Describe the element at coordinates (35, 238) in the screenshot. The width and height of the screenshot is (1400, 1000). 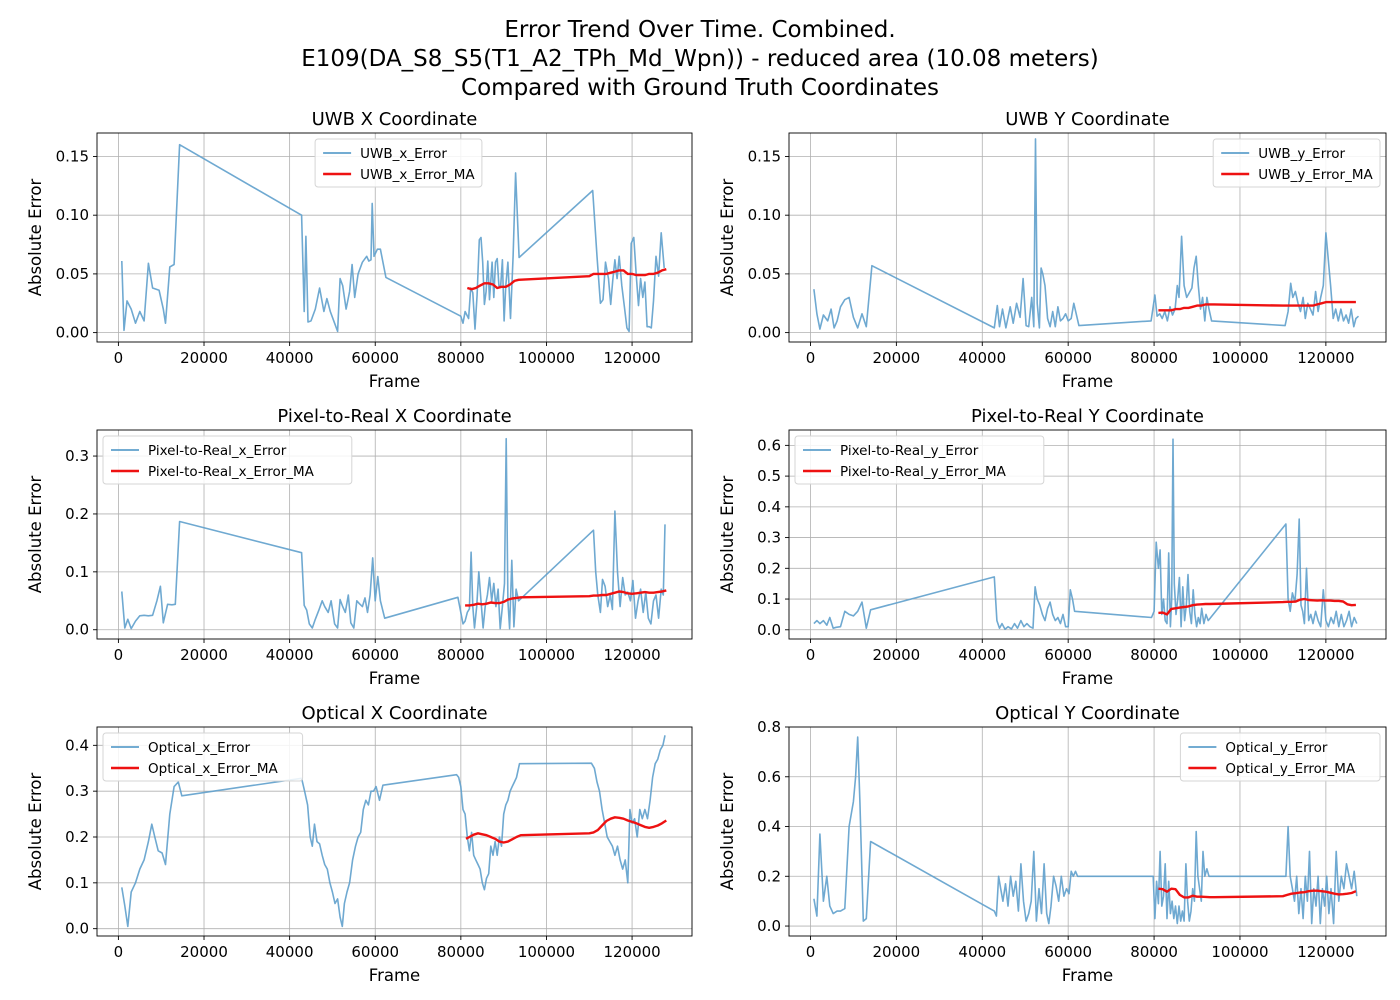
I see `chart-1-ylabel: Absolute Error` at that location.